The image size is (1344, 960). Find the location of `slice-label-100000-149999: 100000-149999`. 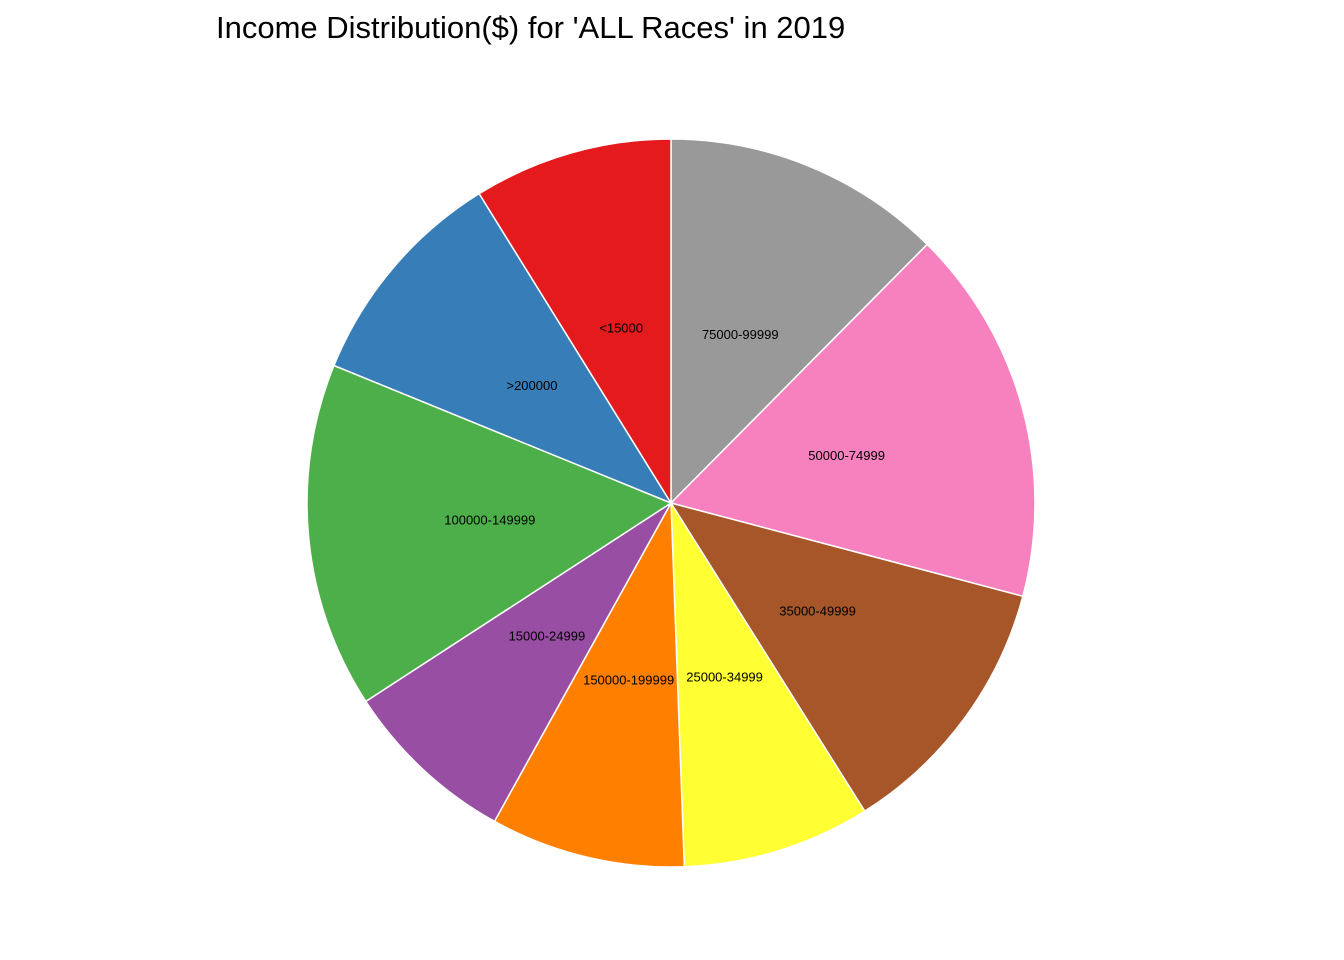

slice-label-100000-149999: 100000-149999 is located at coordinates (489, 520).